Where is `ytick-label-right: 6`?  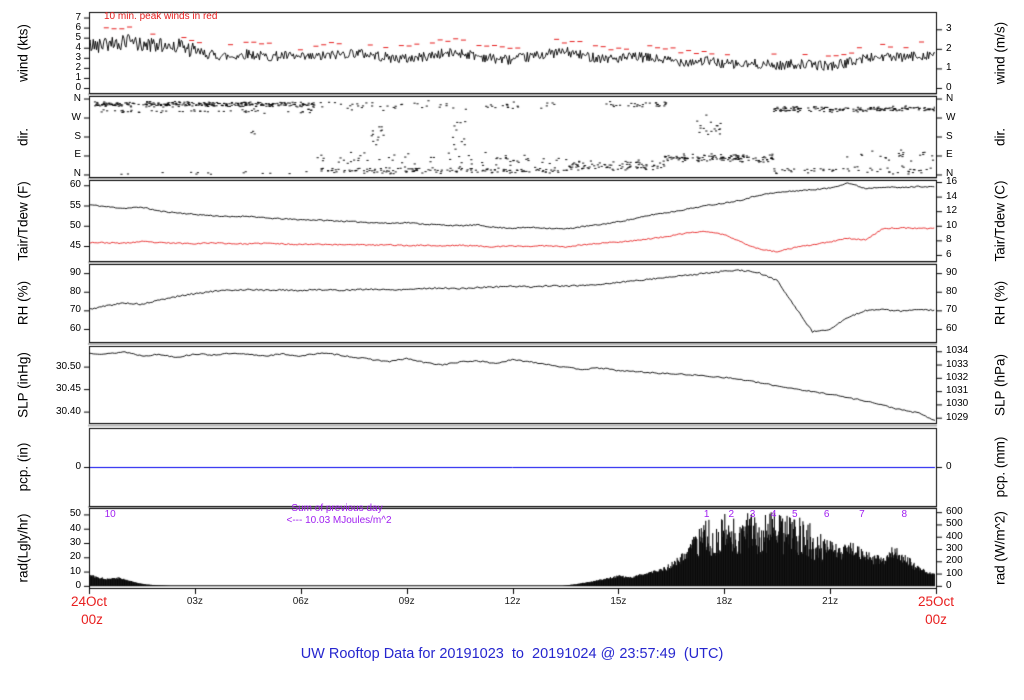 ytick-label-right: 6 is located at coordinates (949, 254).